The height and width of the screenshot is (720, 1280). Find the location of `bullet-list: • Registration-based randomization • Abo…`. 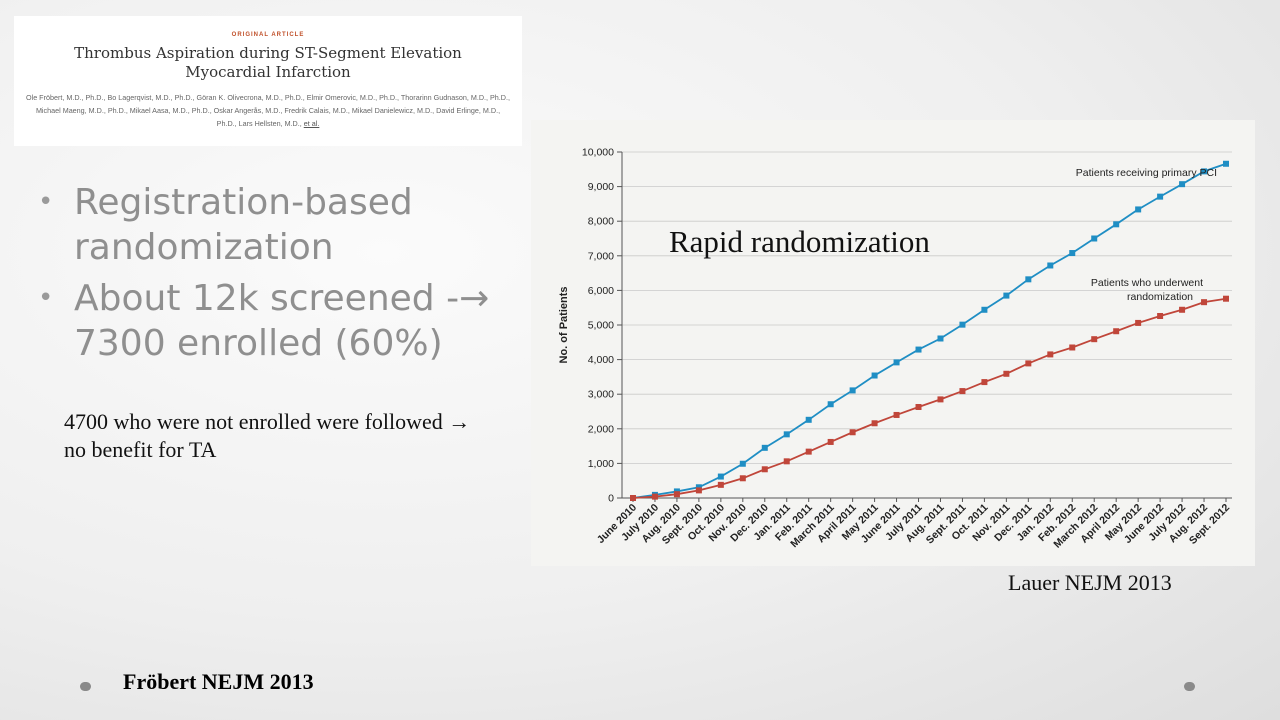

bullet-list: • Registration-based randomization • Abo… is located at coordinates (273, 276).